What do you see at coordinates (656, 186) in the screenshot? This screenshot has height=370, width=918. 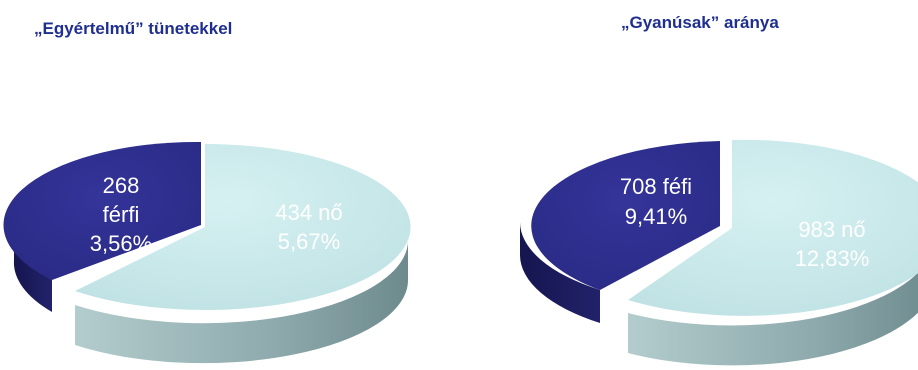 I see `pie-right-male-label-line1: 708 féfi` at bounding box center [656, 186].